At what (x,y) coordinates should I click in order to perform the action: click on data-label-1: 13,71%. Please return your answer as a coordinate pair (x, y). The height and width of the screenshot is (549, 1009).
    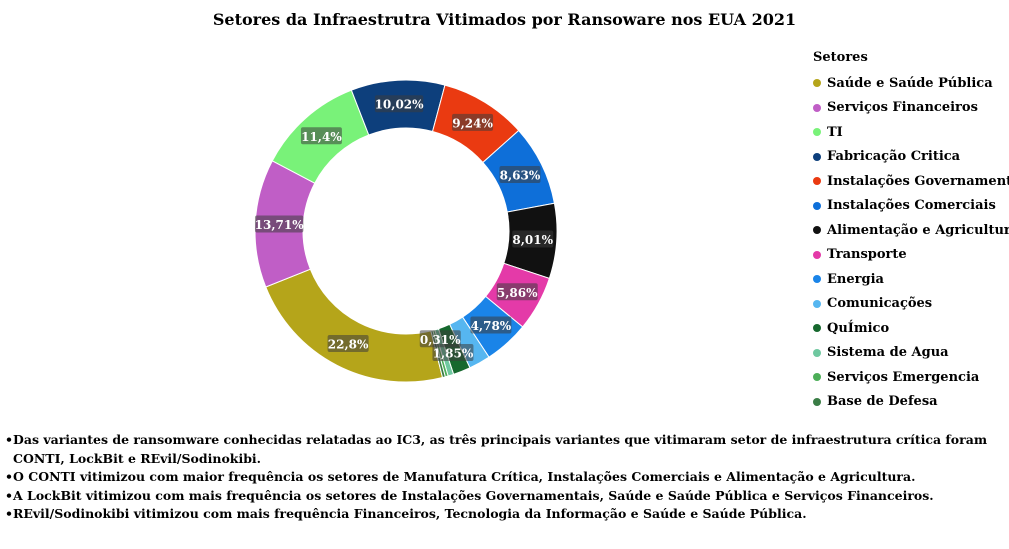
    Looking at the image, I should click on (280, 225).